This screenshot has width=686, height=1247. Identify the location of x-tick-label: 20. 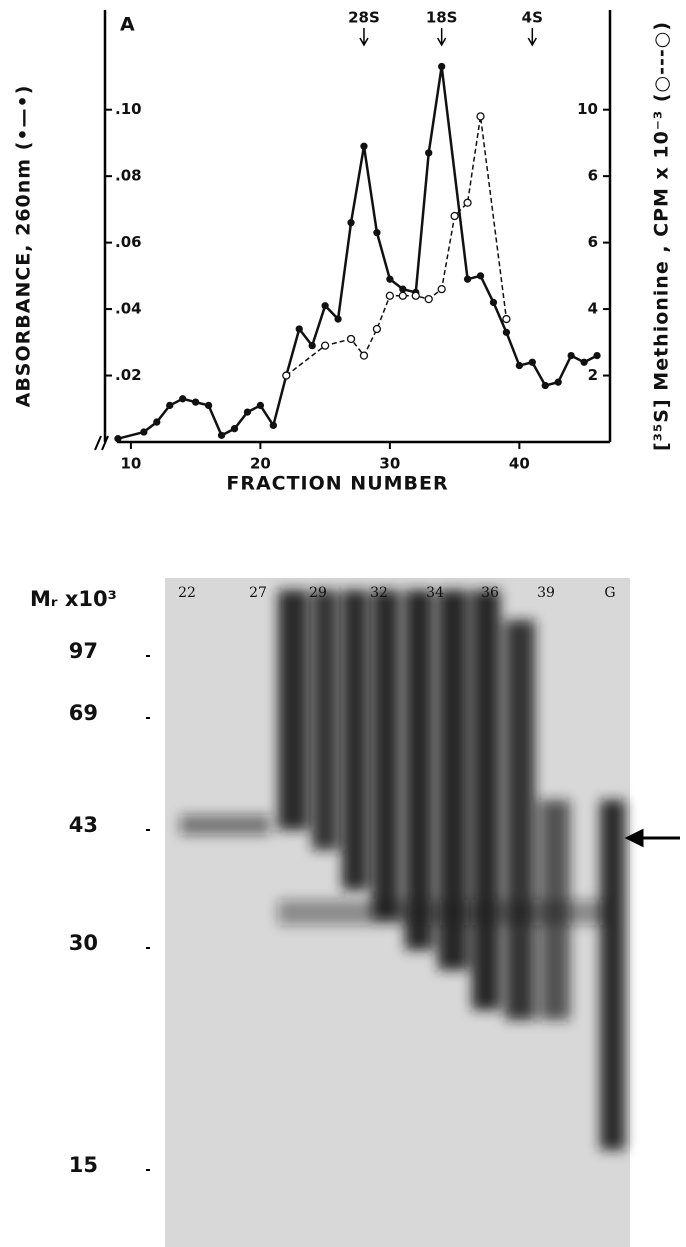
(260, 464).